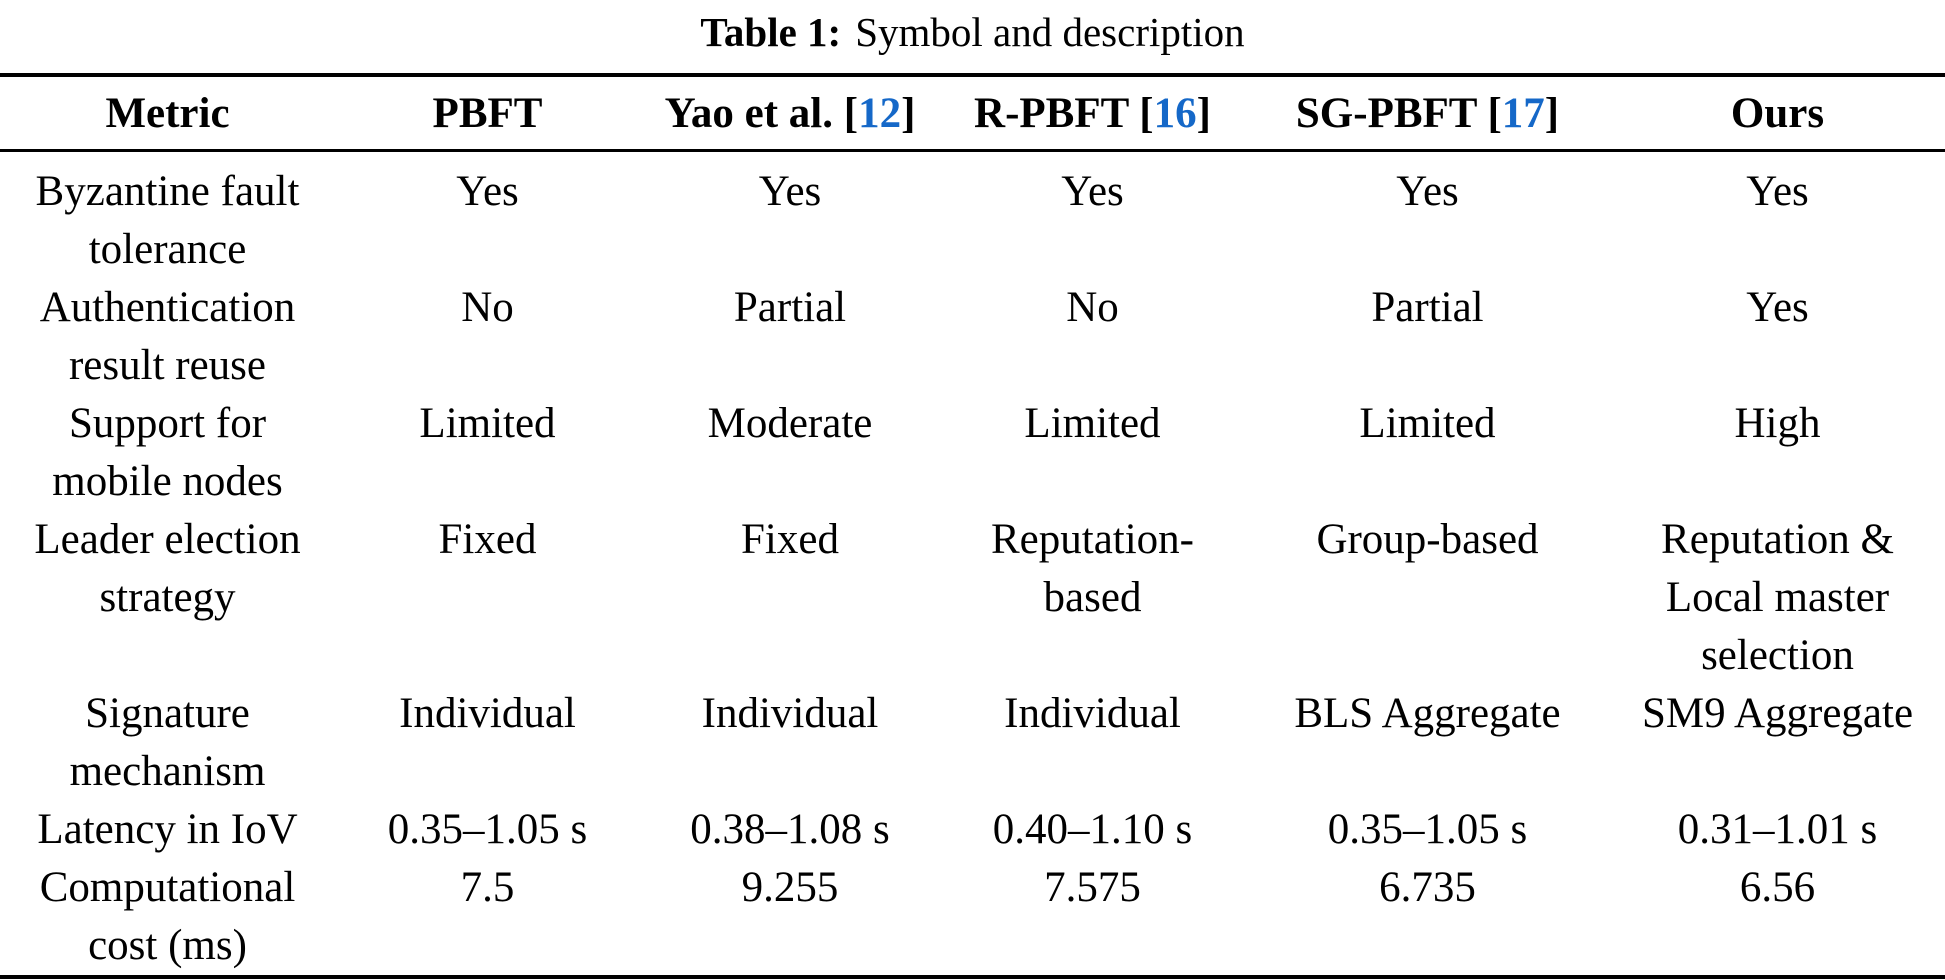 The image size is (1945, 980). What do you see at coordinates (167, 220) in the screenshot?
I see `metric-cell: Byzantine fault tolerance` at bounding box center [167, 220].